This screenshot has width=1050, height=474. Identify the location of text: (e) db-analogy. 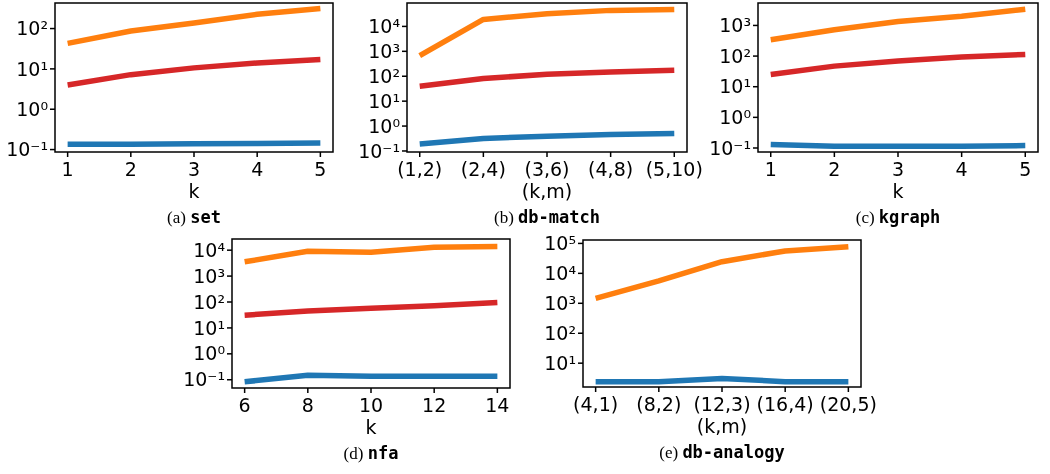
(722, 452).